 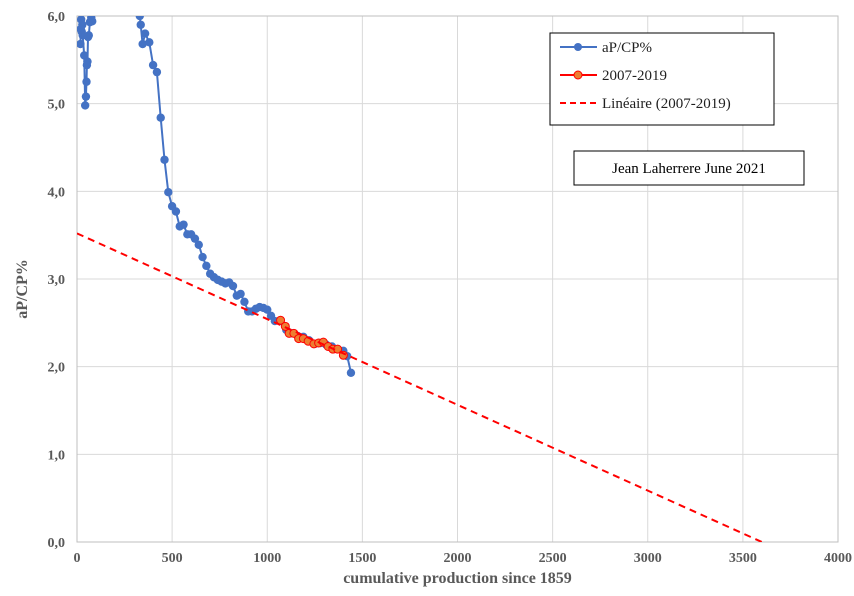 What do you see at coordinates (57, 455) in the screenshot?
I see `y-tick-label: 1,0` at bounding box center [57, 455].